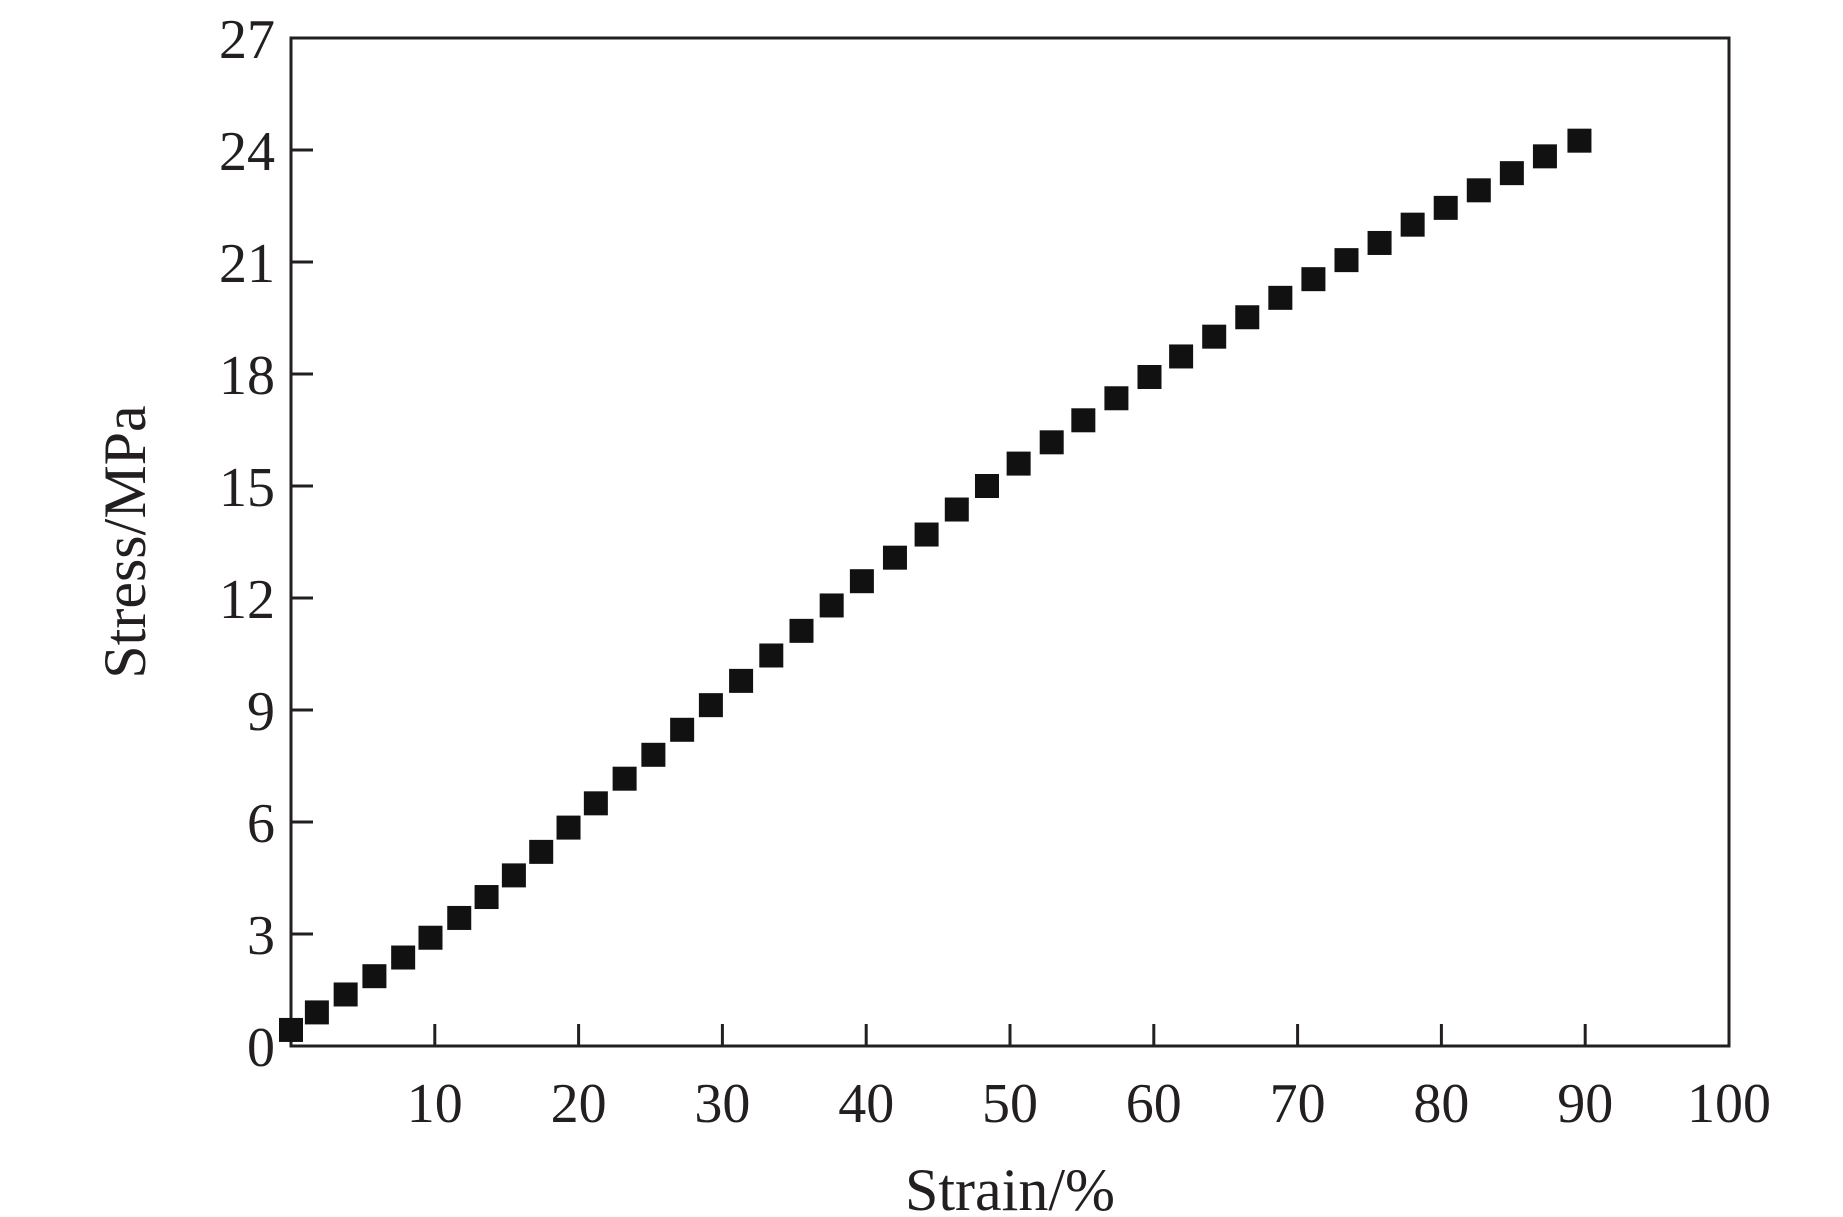 This screenshot has height=1217, width=1843. Describe the element at coordinates (261, 936) in the screenshot. I see `y-tick-label: 3` at that location.